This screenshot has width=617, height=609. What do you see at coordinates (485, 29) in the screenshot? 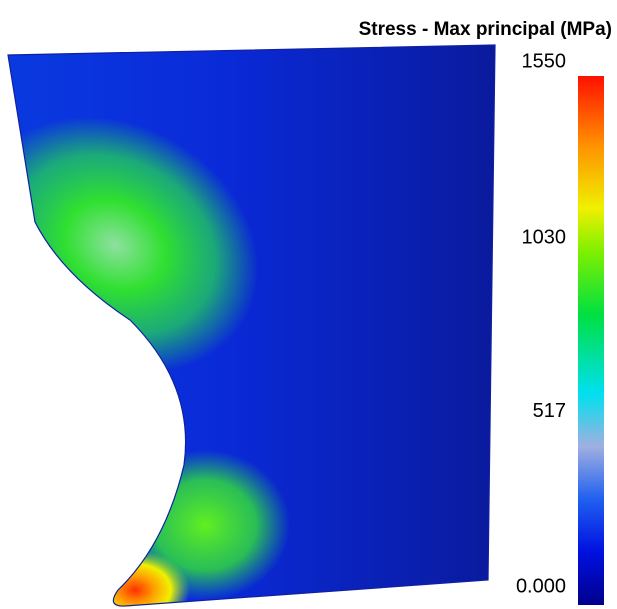
I see `legend-title: Stress - Max principal (MPa)` at bounding box center [485, 29].